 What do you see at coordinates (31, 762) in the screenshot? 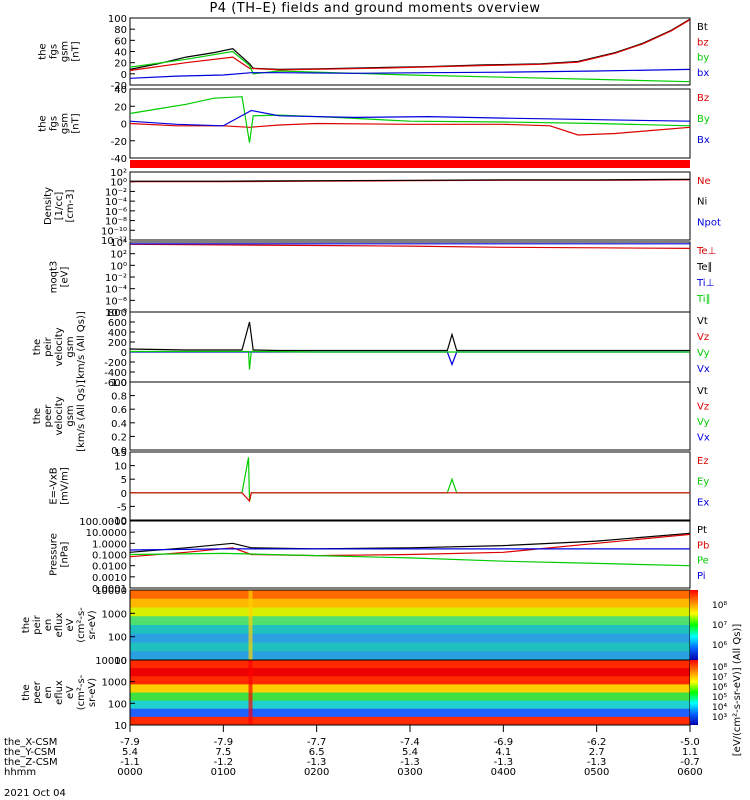
I see `time-row-label: the_Z-CSM` at bounding box center [31, 762].